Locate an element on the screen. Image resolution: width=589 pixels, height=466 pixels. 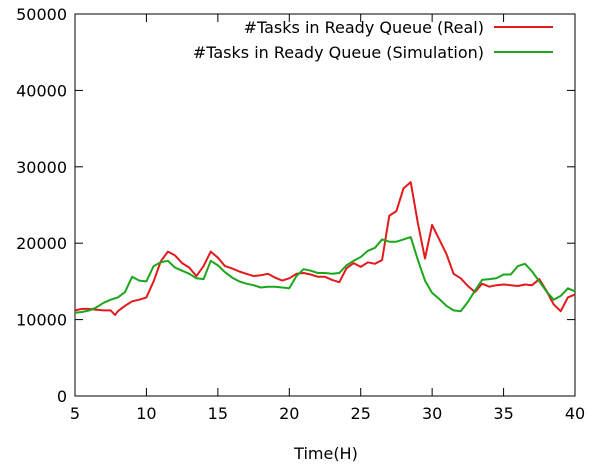
x-axis-title: Time(H) is located at coordinates (325, 453).